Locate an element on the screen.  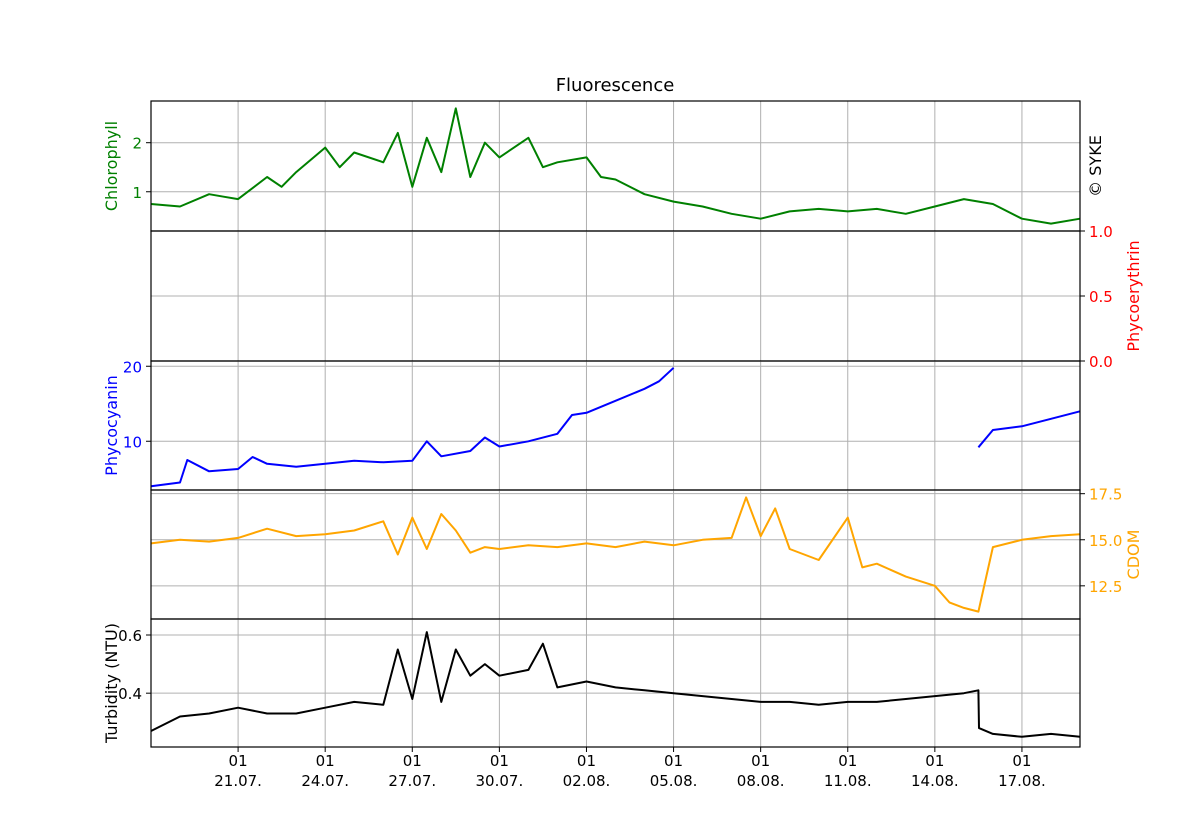
x-tick-date-label: 27.07. is located at coordinates (412, 781).